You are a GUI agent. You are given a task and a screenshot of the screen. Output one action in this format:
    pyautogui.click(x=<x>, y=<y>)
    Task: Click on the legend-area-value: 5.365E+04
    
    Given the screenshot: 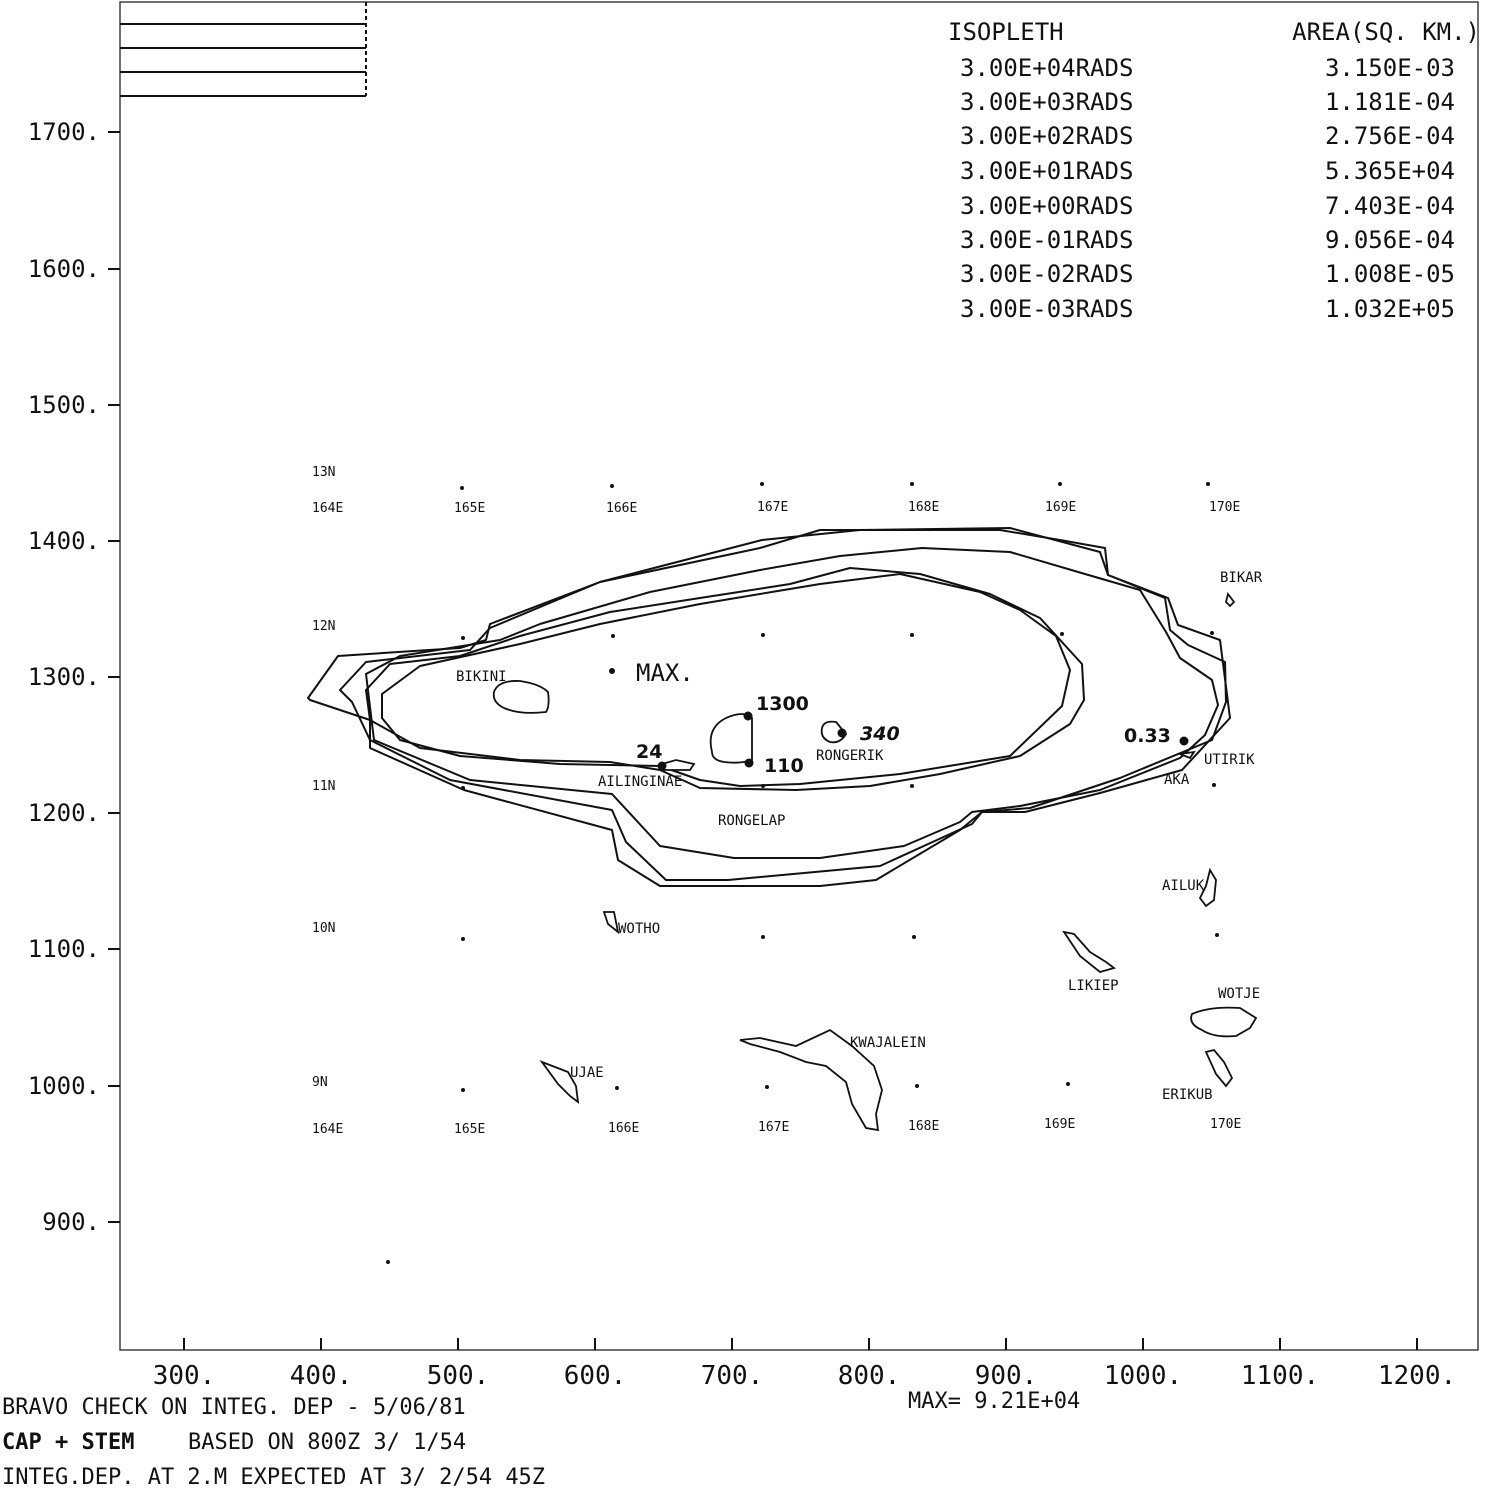 What is the action you would take?
    pyautogui.click(x=1390, y=171)
    